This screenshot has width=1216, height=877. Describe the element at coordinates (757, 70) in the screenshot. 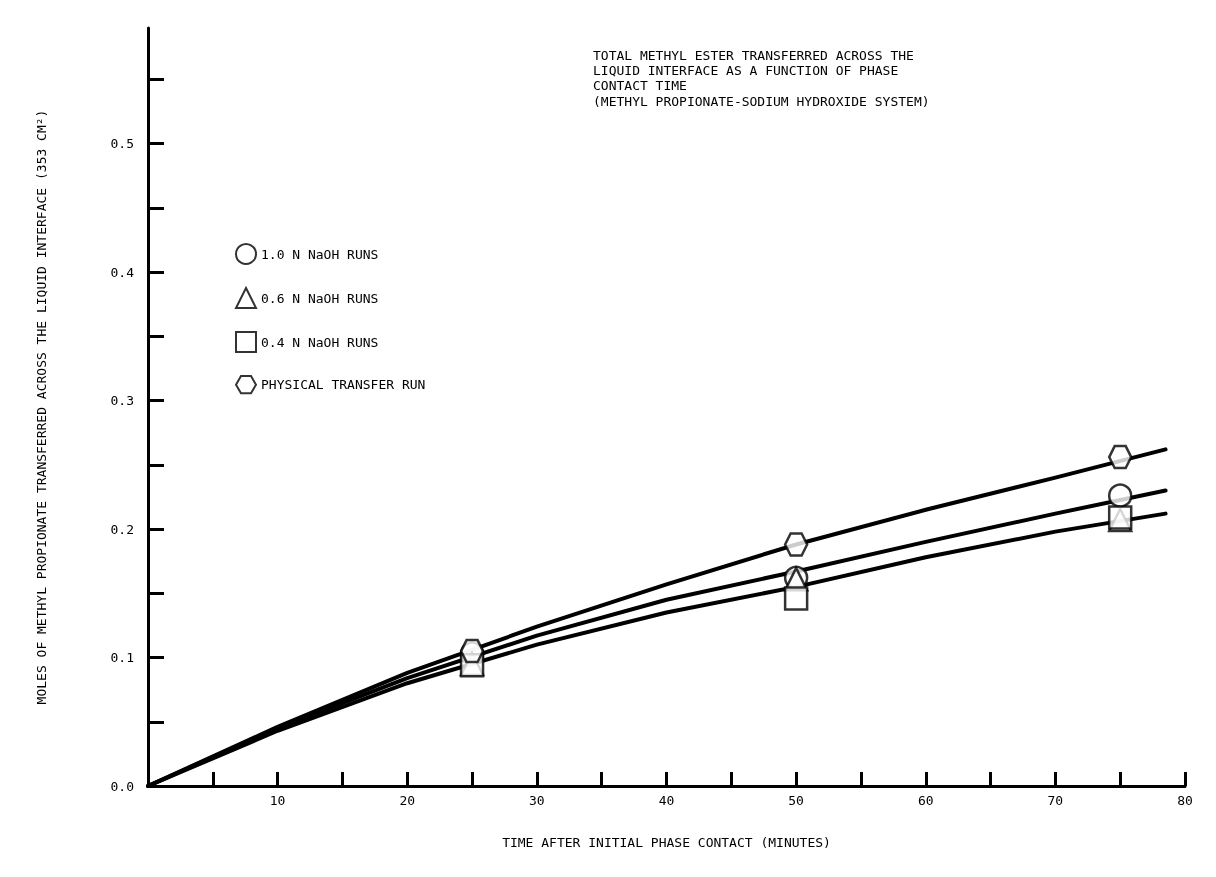

I see `text: TOTAL METHYL ESTER TRANSFERRED ACROSS THE LIQUID INTERFACE AS A FUNCTION OF PHASE CONTACT TIME` at that location.